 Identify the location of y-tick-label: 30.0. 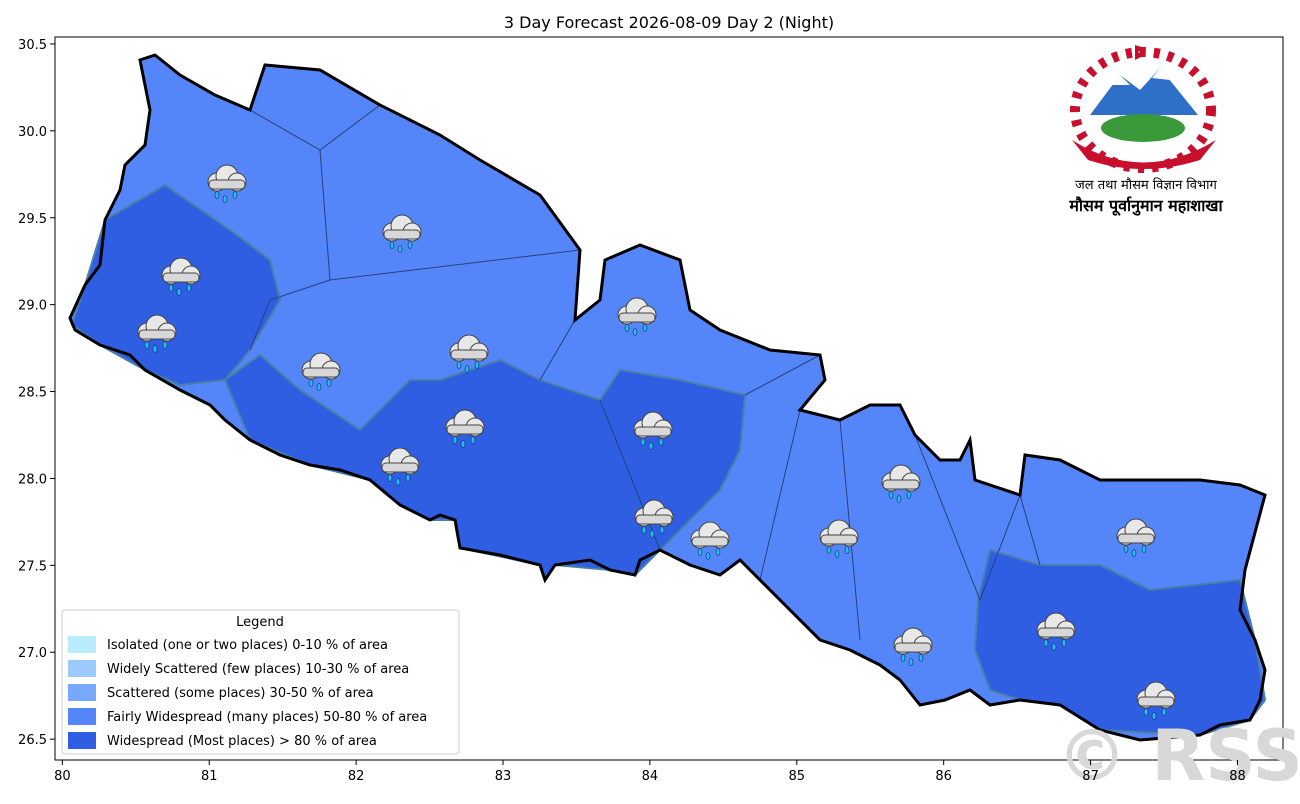
(32, 132).